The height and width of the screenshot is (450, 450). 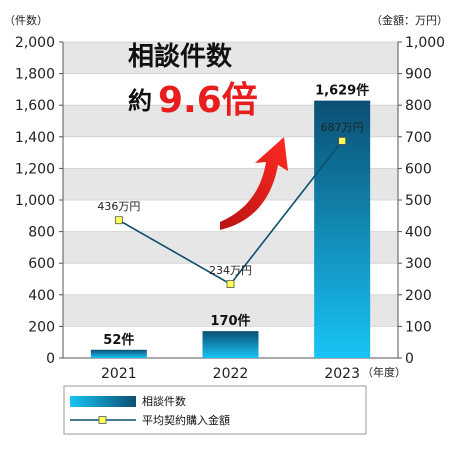 What do you see at coordinates (342, 127) in the screenshot?
I see `line-data-label: 687万円` at bounding box center [342, 127].